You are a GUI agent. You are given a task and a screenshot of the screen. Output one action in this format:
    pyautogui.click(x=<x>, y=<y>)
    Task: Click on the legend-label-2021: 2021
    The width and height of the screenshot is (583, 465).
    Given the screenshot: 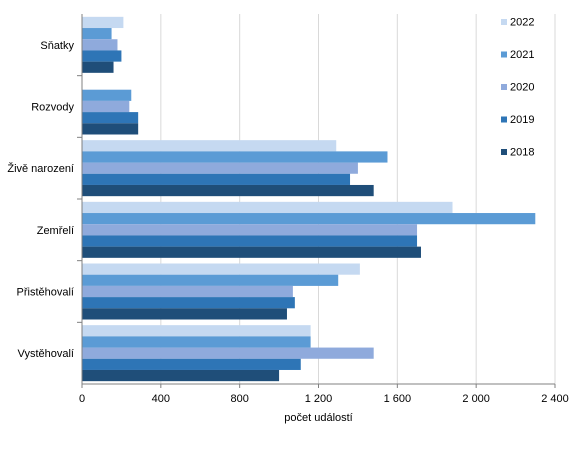 What is the action you would take?
    pyautogui.click(x=522, y=55)
    